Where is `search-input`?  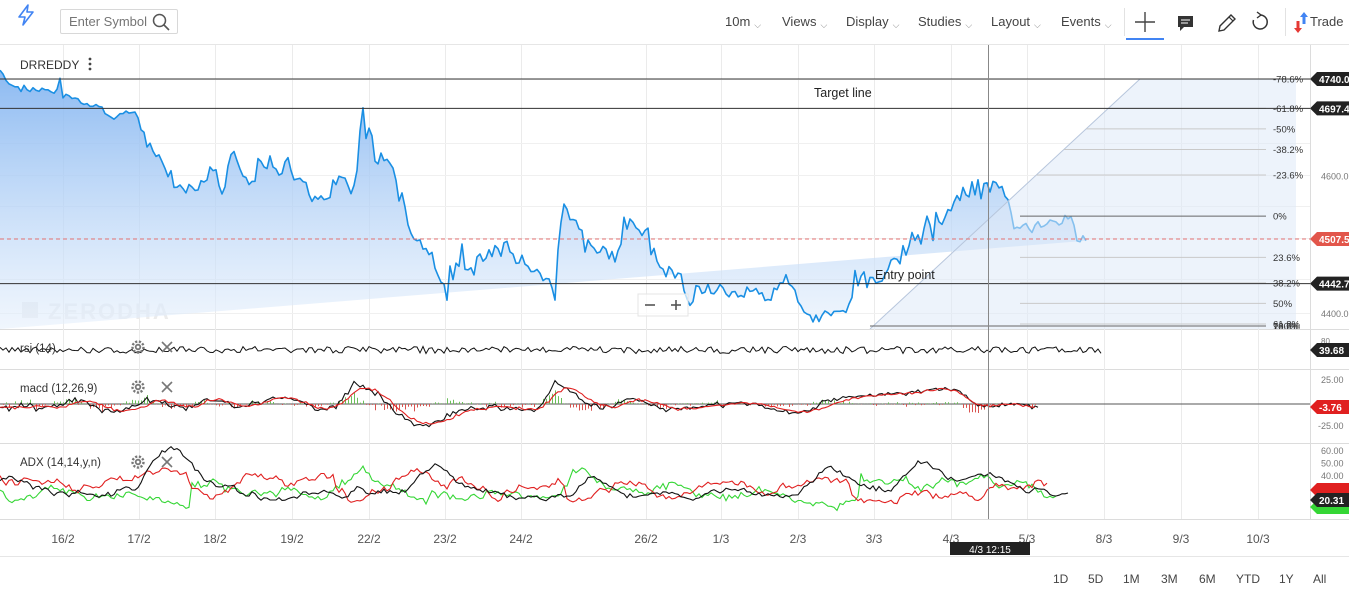
search-input is located at coordinates (109, 21).